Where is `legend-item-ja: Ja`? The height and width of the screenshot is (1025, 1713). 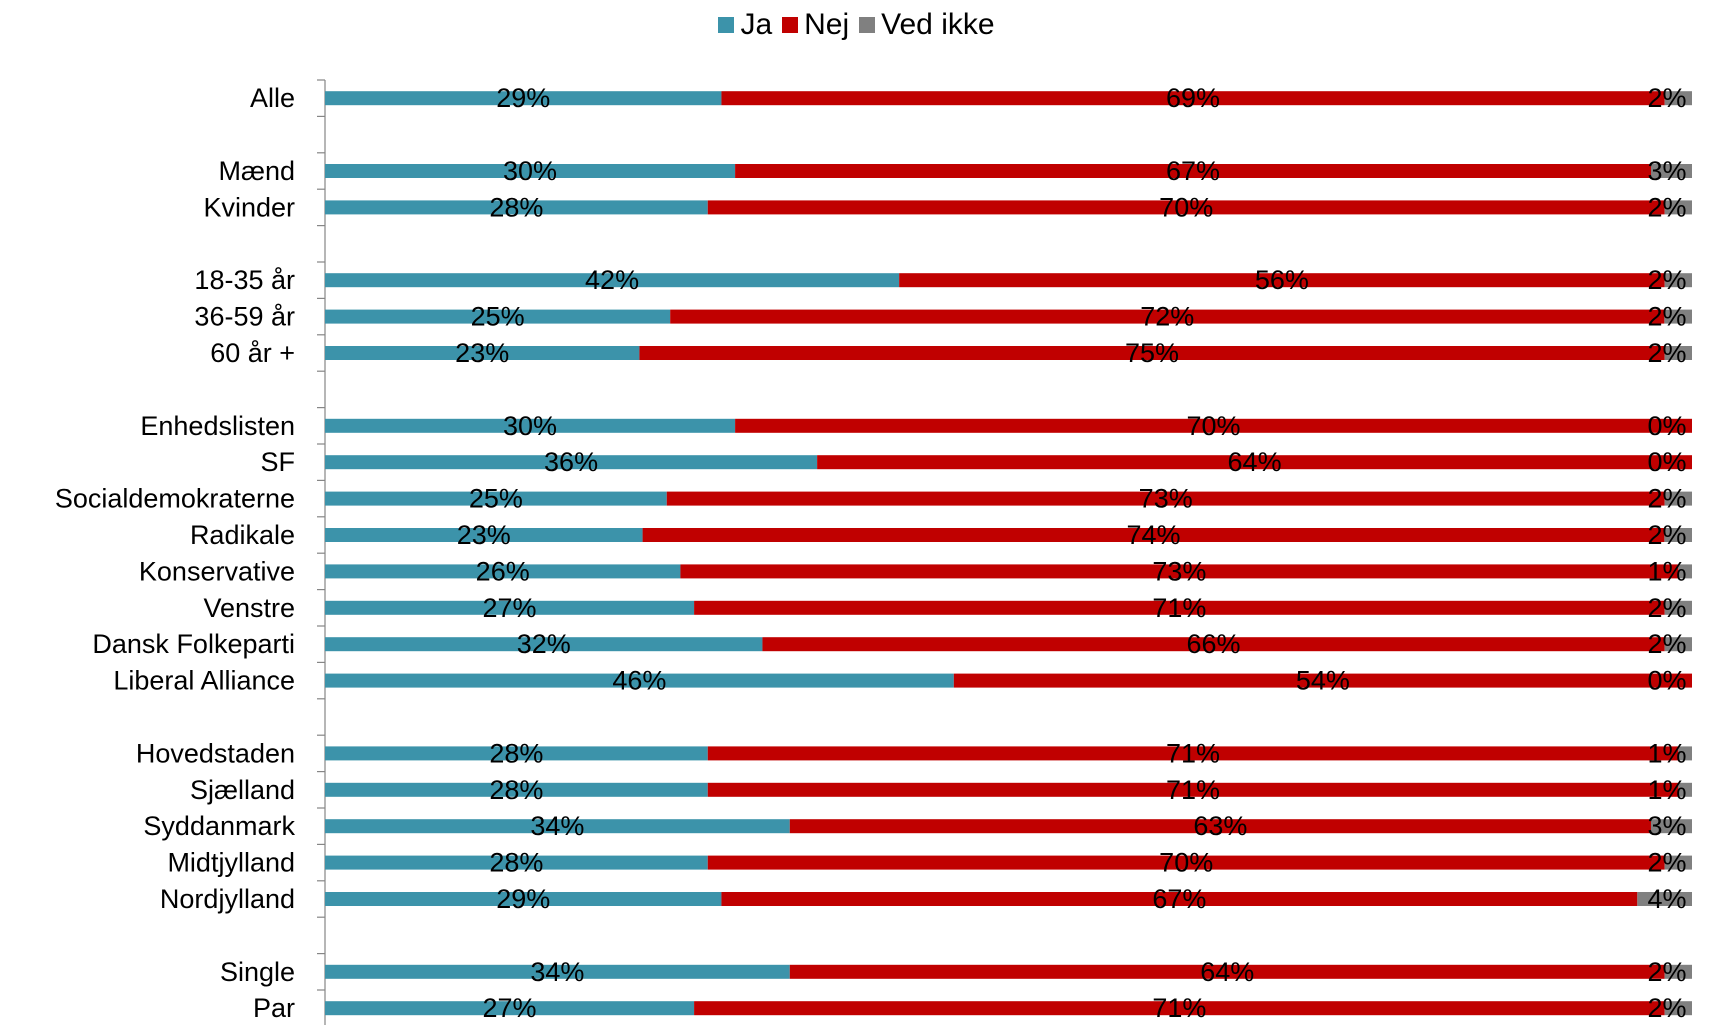 legend-item-ja: Ja is located at coordinates (745, 25).